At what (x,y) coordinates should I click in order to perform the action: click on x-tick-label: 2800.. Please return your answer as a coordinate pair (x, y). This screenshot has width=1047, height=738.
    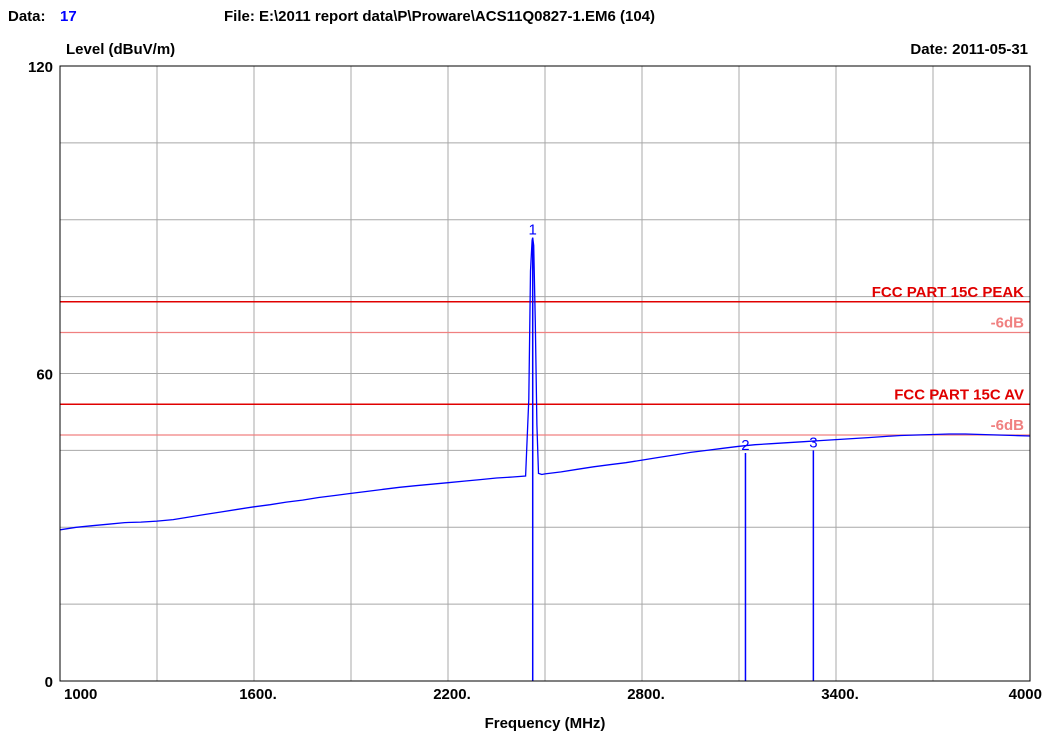
    Looking at the image, I should click on (646, 694).